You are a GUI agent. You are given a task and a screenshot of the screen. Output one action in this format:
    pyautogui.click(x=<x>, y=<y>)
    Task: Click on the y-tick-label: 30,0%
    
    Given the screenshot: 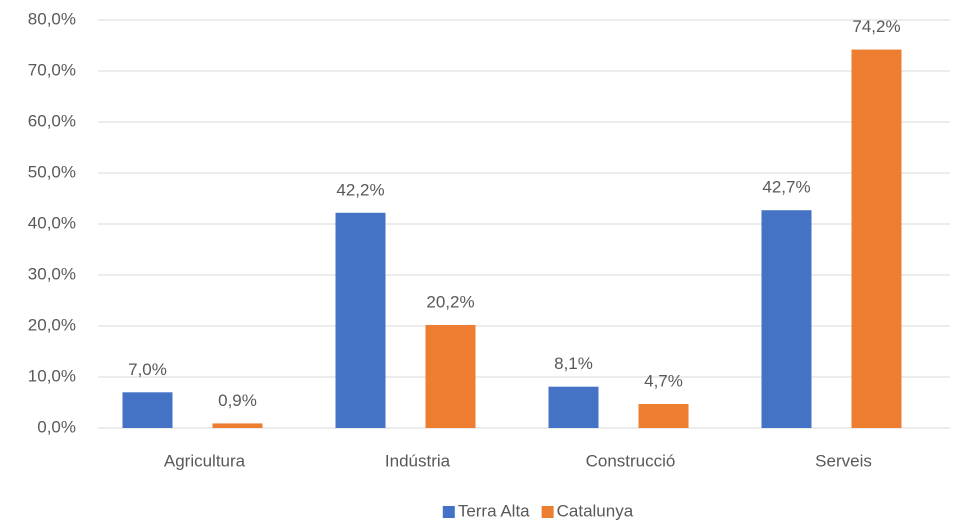 What is the action you would take?
    pyautogui.click(x=52, y=273)
    